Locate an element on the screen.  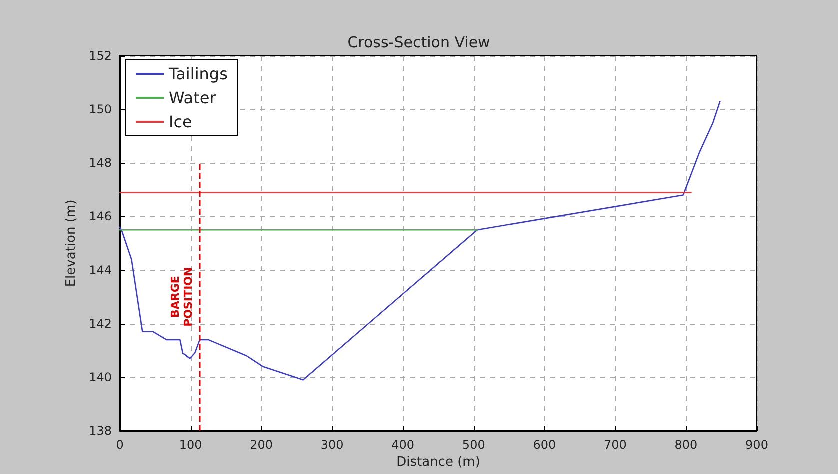
y-tick-label: 144 is located at coordinates (100, 270).